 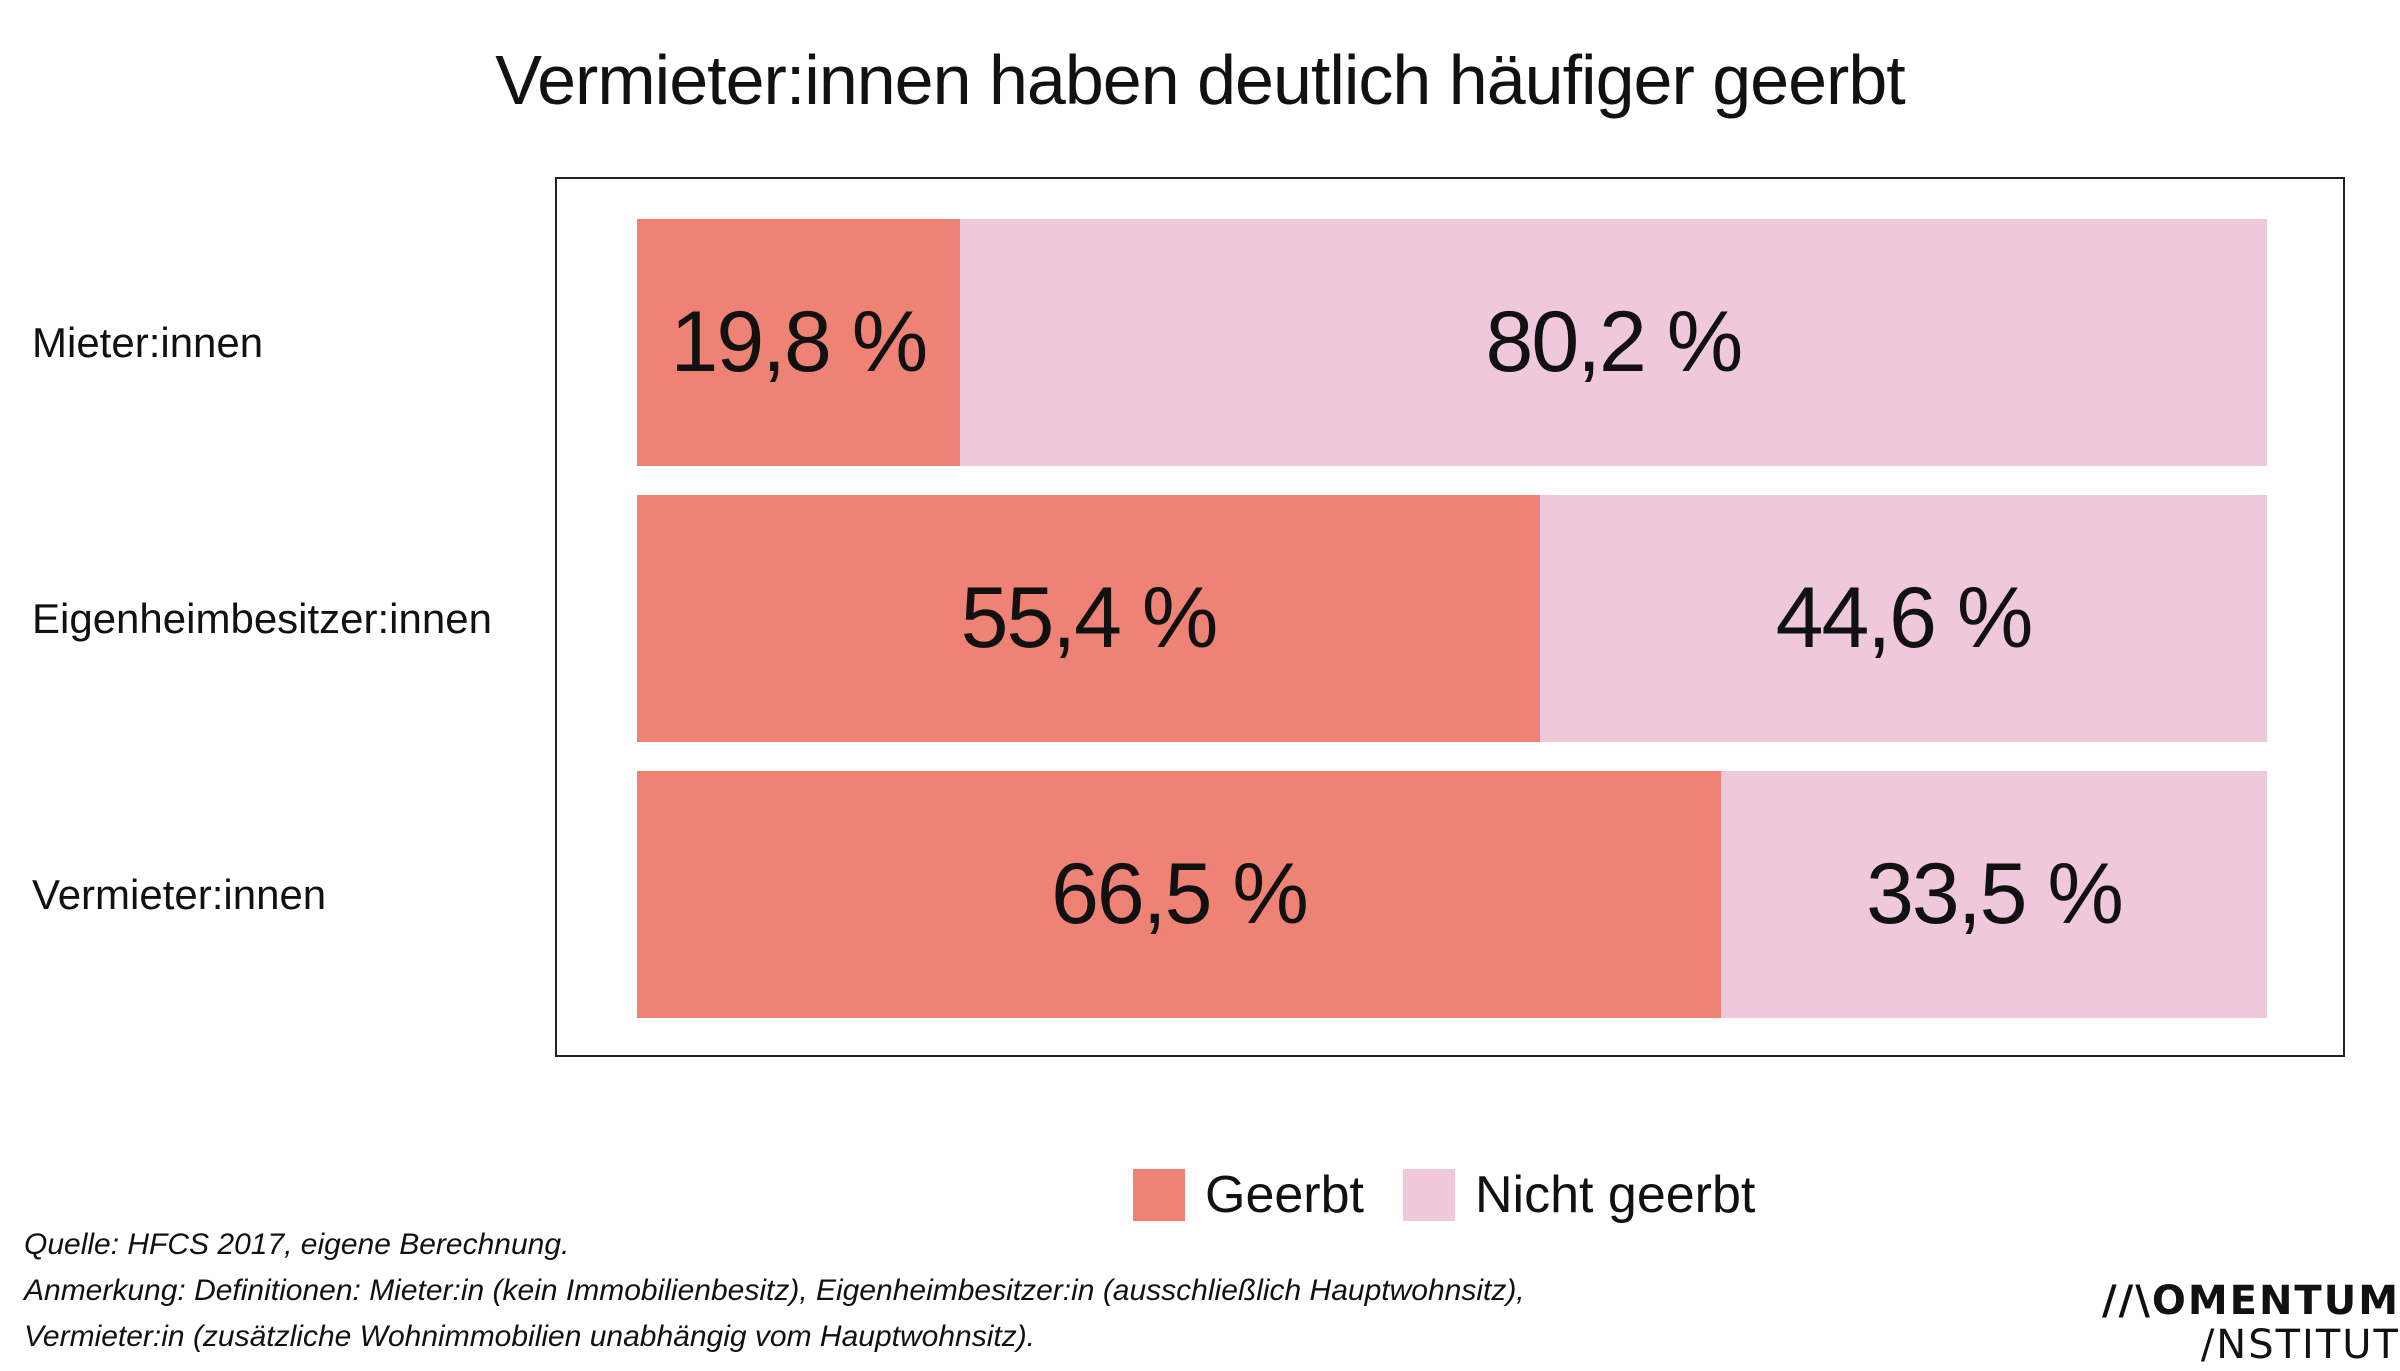 I want to click on bar-nicht-geerbt-eigenheimbesitzer-innen: 44,6 %, so click(x=1903, y=618).